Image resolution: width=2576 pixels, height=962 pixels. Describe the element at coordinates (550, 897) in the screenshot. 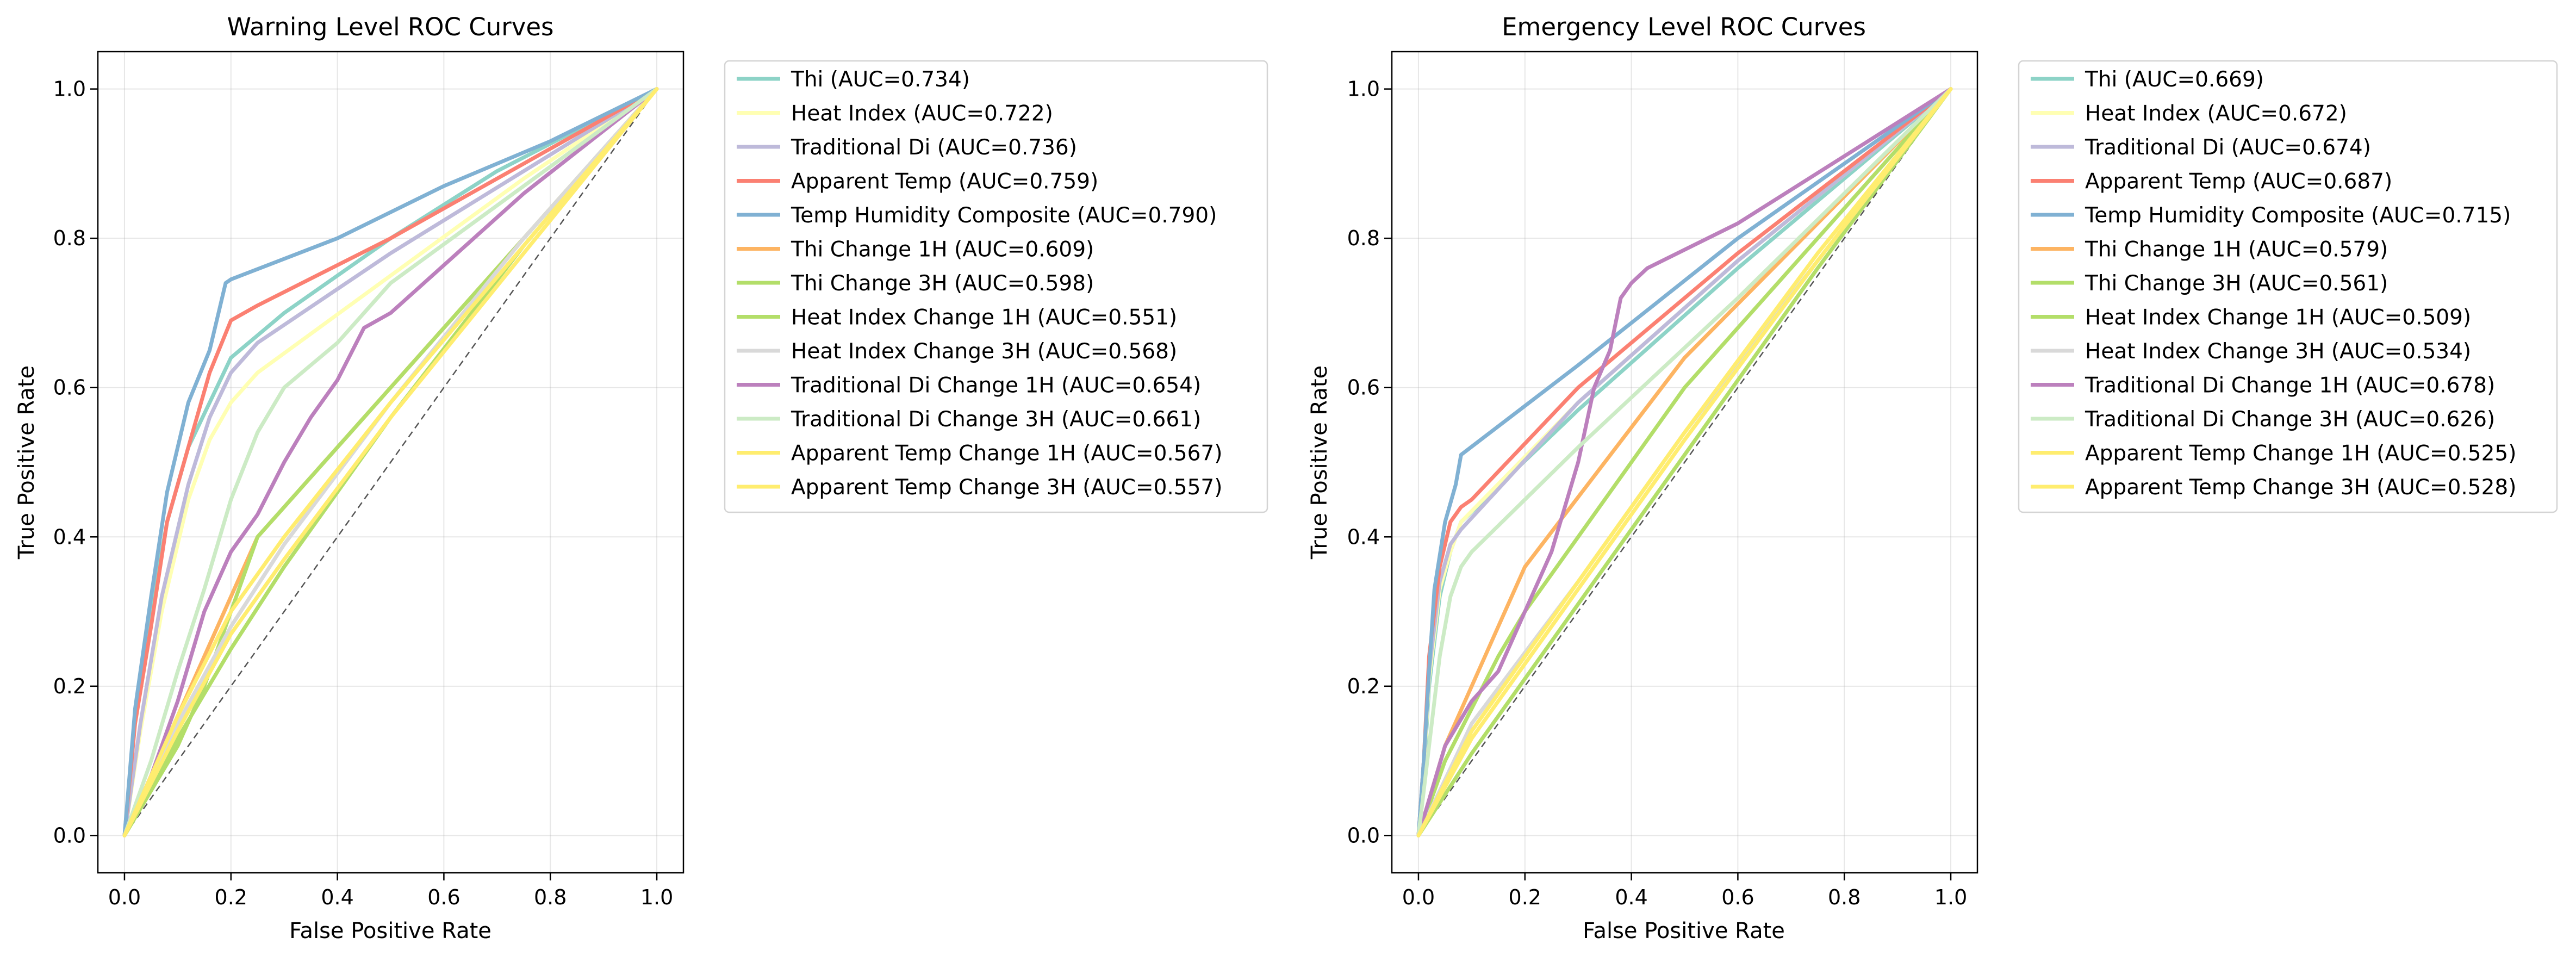

I see `warning-x-tick-label: 0.8` at that location.